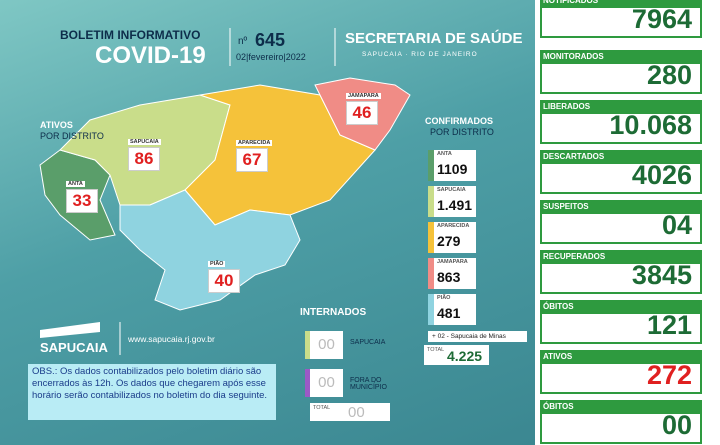 Image resolution: width=720 pixels, height=445 pixels. I want to click on district-active: 40, so click(224, 281).